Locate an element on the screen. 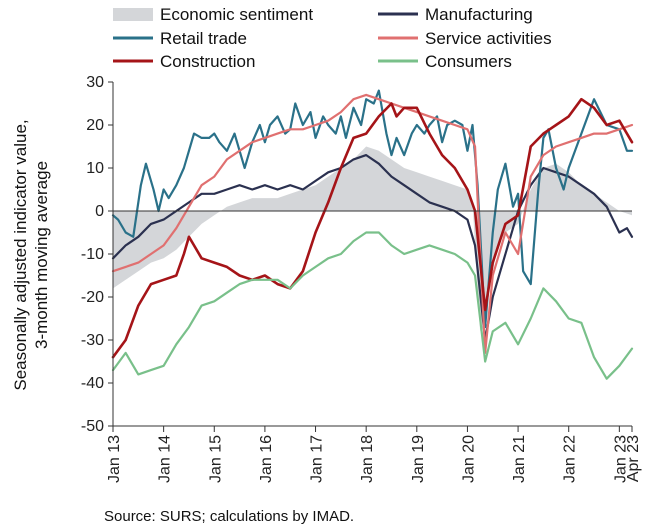 The image size is (651, 532). x-tick-label: Jan 14 is located at coordinates (165, 459).